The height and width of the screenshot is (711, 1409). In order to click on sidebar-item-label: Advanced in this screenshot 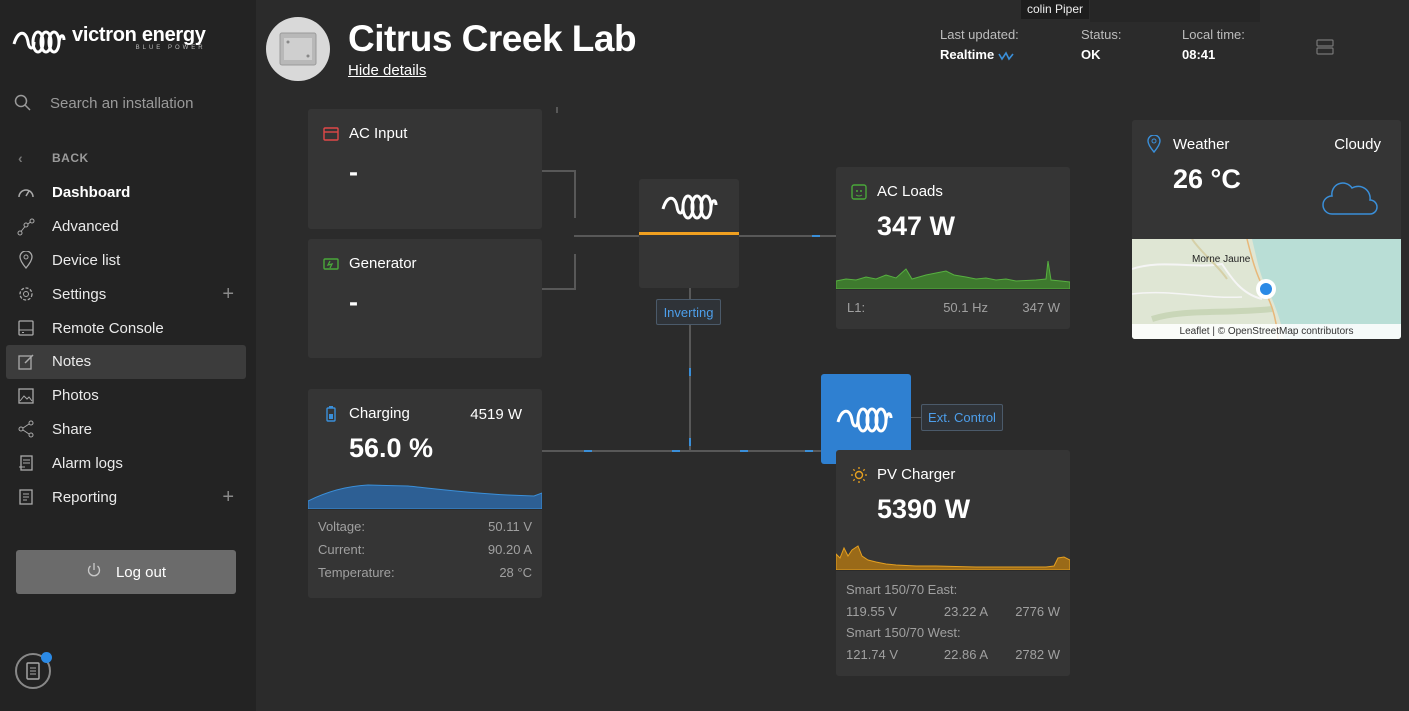, I will do `click(85, 227)`.